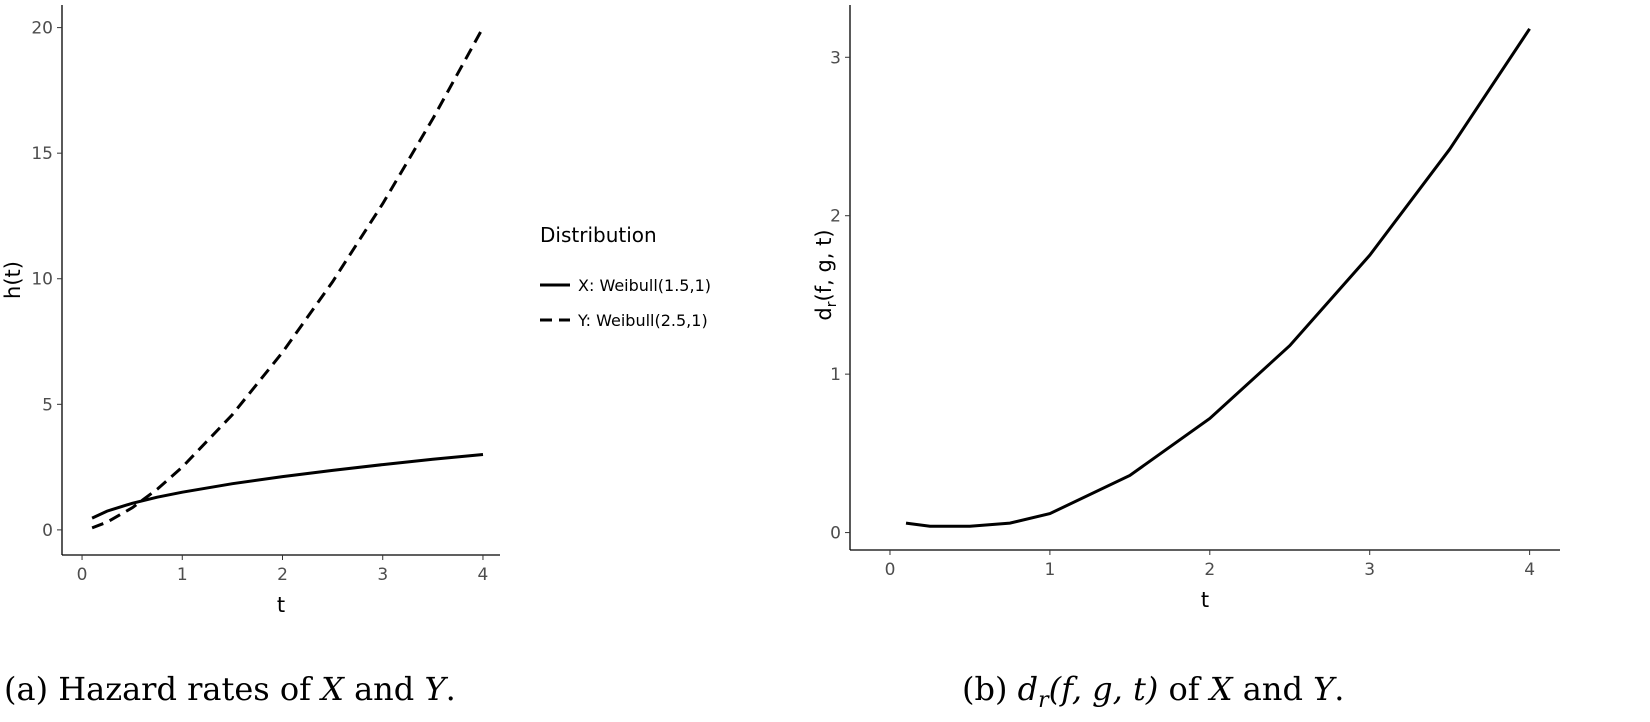  Describe the element at coordinates (824, 313) in the screenshot. I see `y-axis-title-part: d` at that location.